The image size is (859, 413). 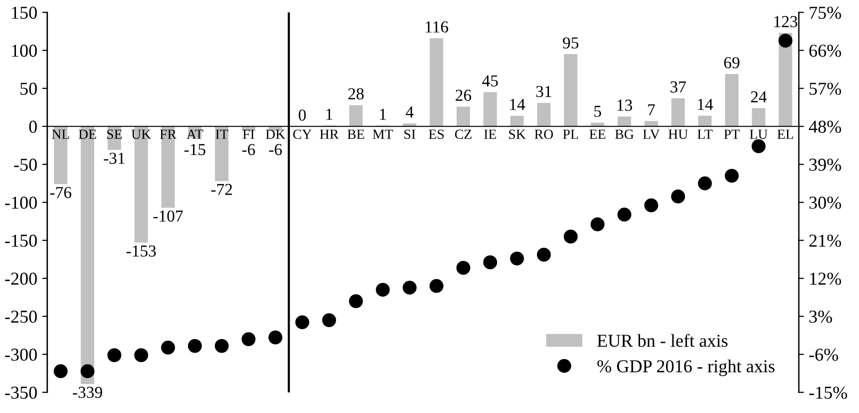 What do you see at coordinates (825, 164) in the screenshot?
I see `y2-tick-label: 39%` at bounding box center [825, 164].